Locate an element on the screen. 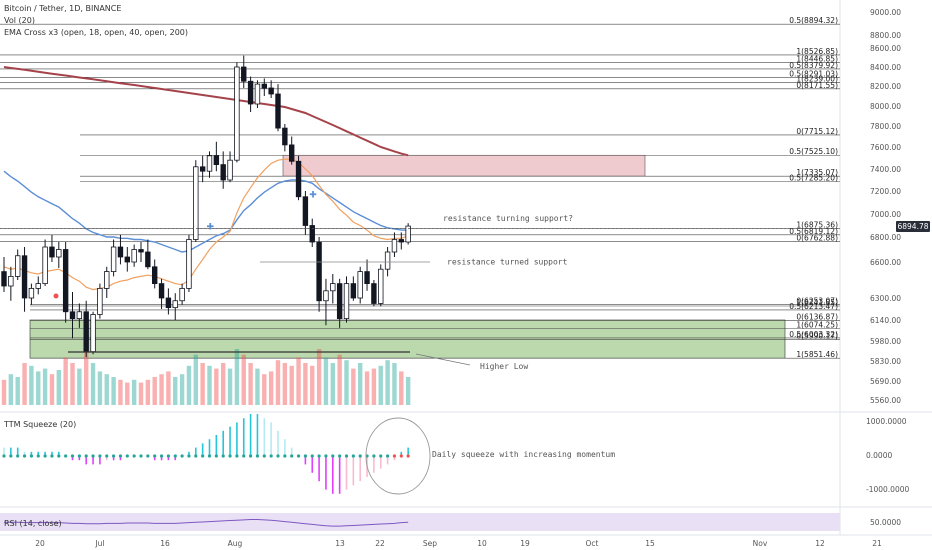 This screenshot has width=932, height=550. price-axis-tick: 8400.00 is located at coordinates (885, 67).